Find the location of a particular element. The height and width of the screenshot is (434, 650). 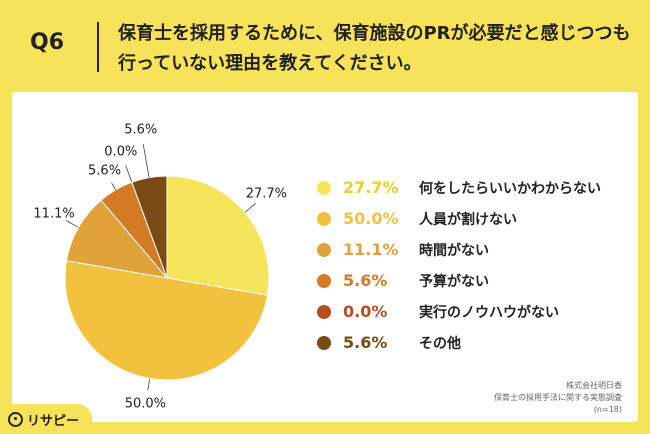

source-company: 株式会社明日香 is located at coordinates (594, 385).